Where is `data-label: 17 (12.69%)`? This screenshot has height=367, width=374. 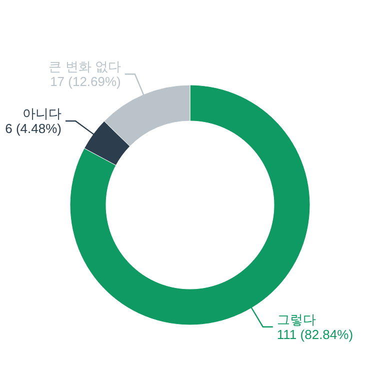 data-label: 17 (12.69%) is located at coordinates (85, 82).